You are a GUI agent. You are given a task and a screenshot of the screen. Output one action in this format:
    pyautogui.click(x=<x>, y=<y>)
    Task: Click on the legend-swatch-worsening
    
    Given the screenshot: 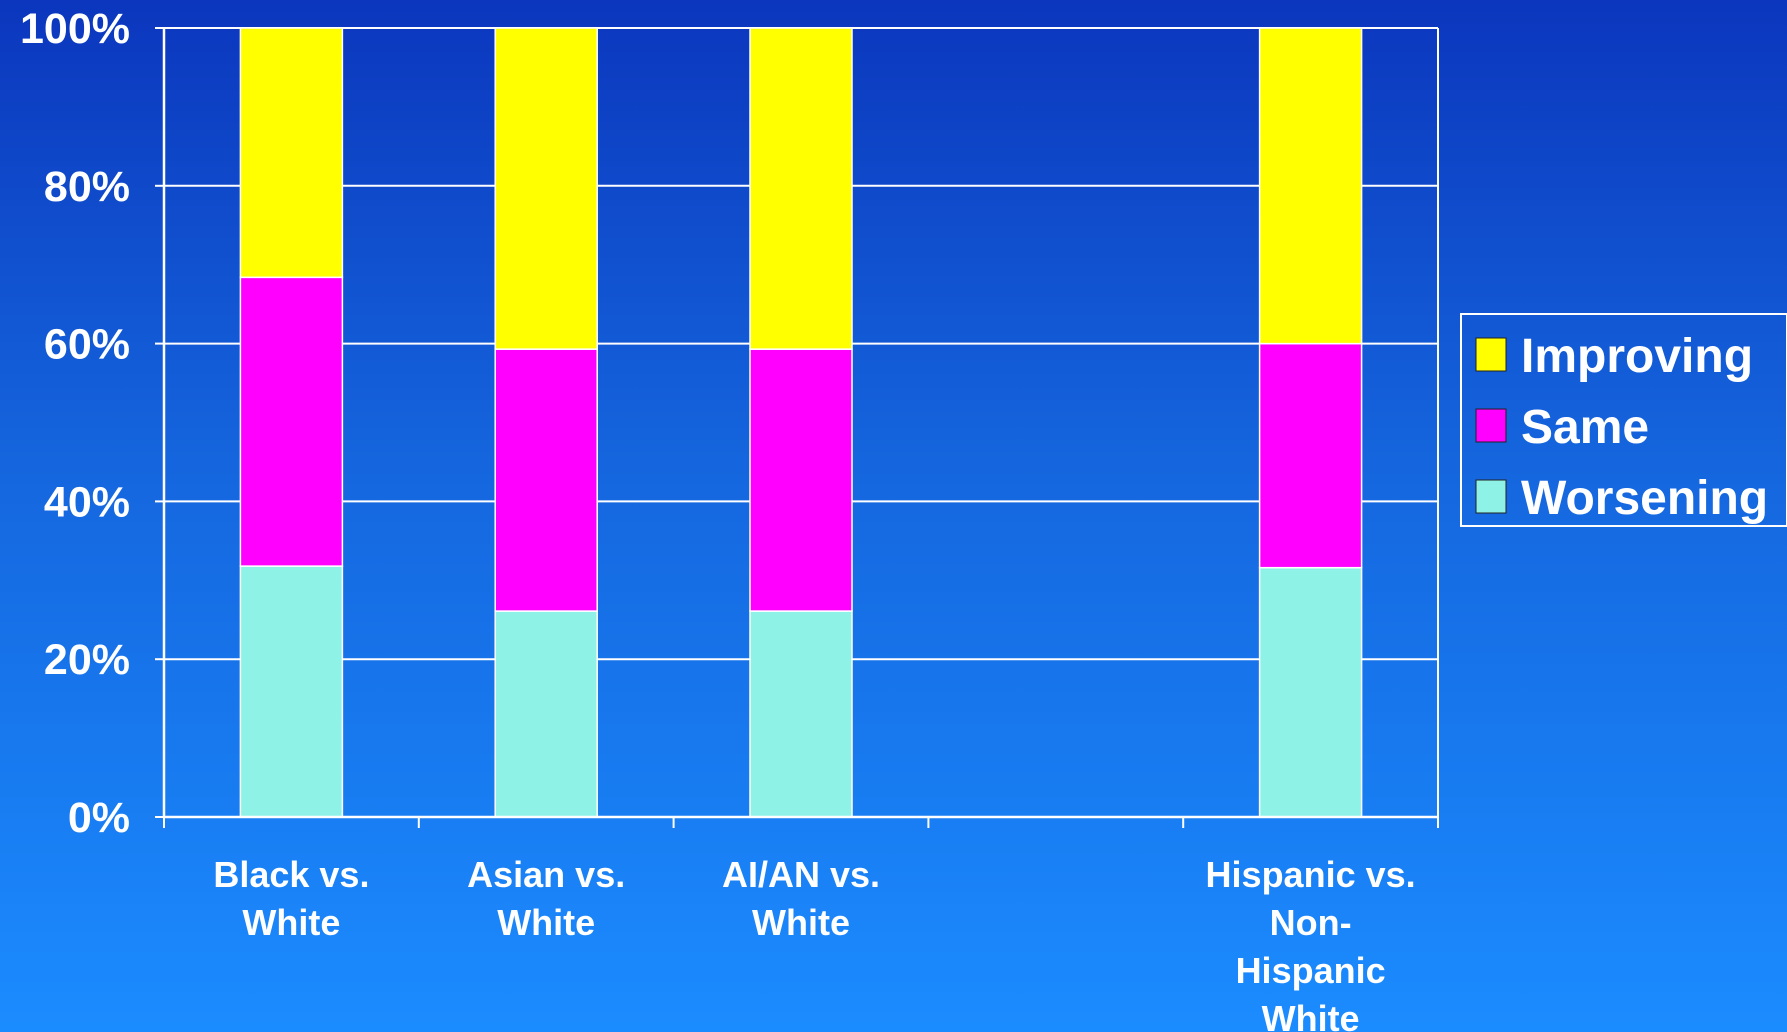 What is the action you would take?
    pyautogui.click(x=1491, y=496)
    